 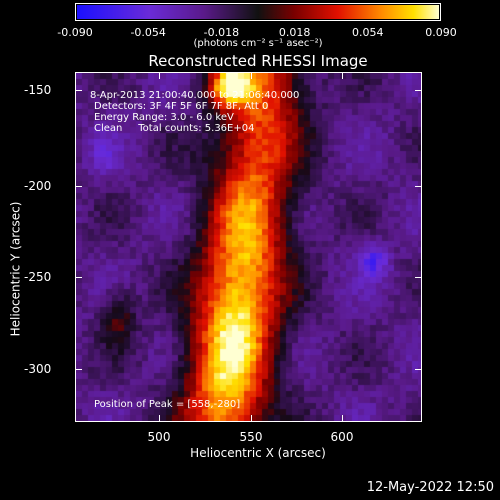 What do you see at coordinates (164, 117) in the screenshot?
I see `info-energy-range: Energy Range: 3.0 - 6.0 keV` at bounding box center [164, 117].